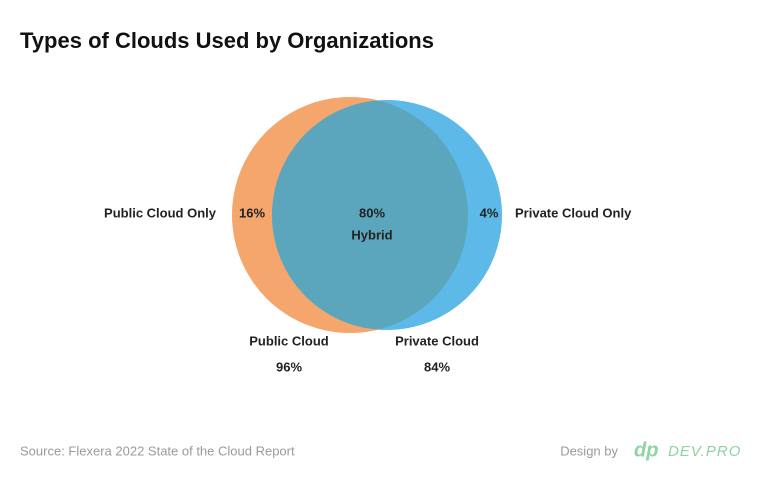 Image resolution: width=768 pixels, height=481 pixels. I want to click on overlap, so click(370, 215).